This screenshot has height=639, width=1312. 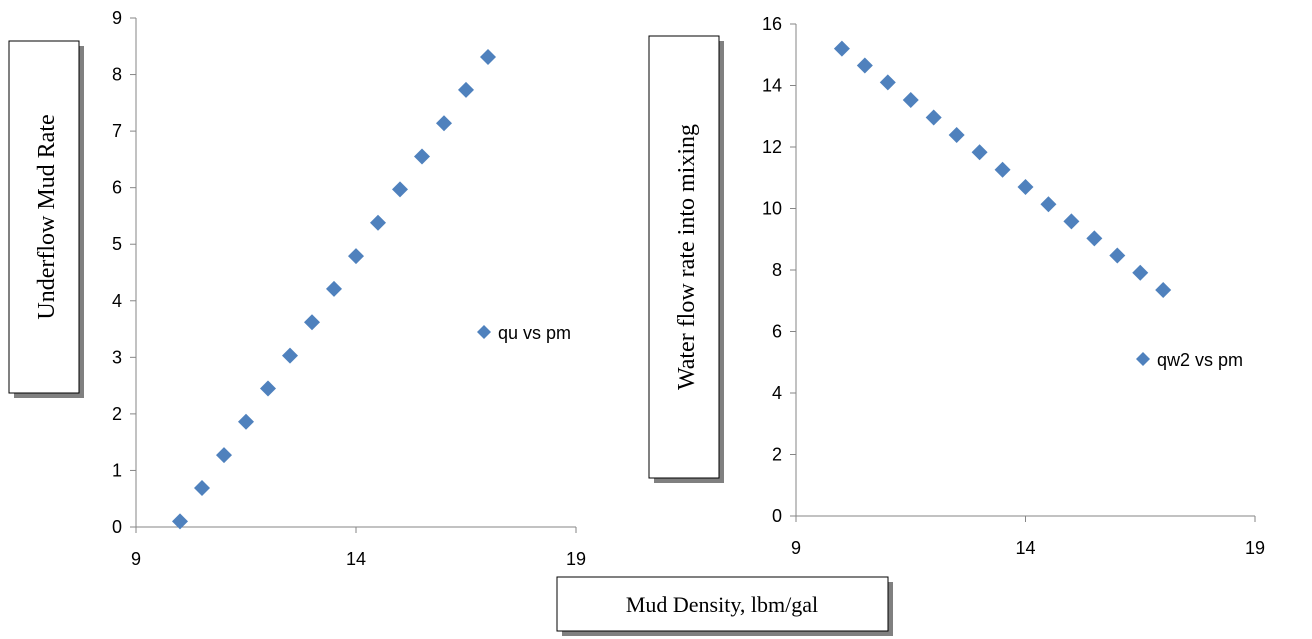 I want to click on y-tick-label: 12, so click(x=772, y=147).